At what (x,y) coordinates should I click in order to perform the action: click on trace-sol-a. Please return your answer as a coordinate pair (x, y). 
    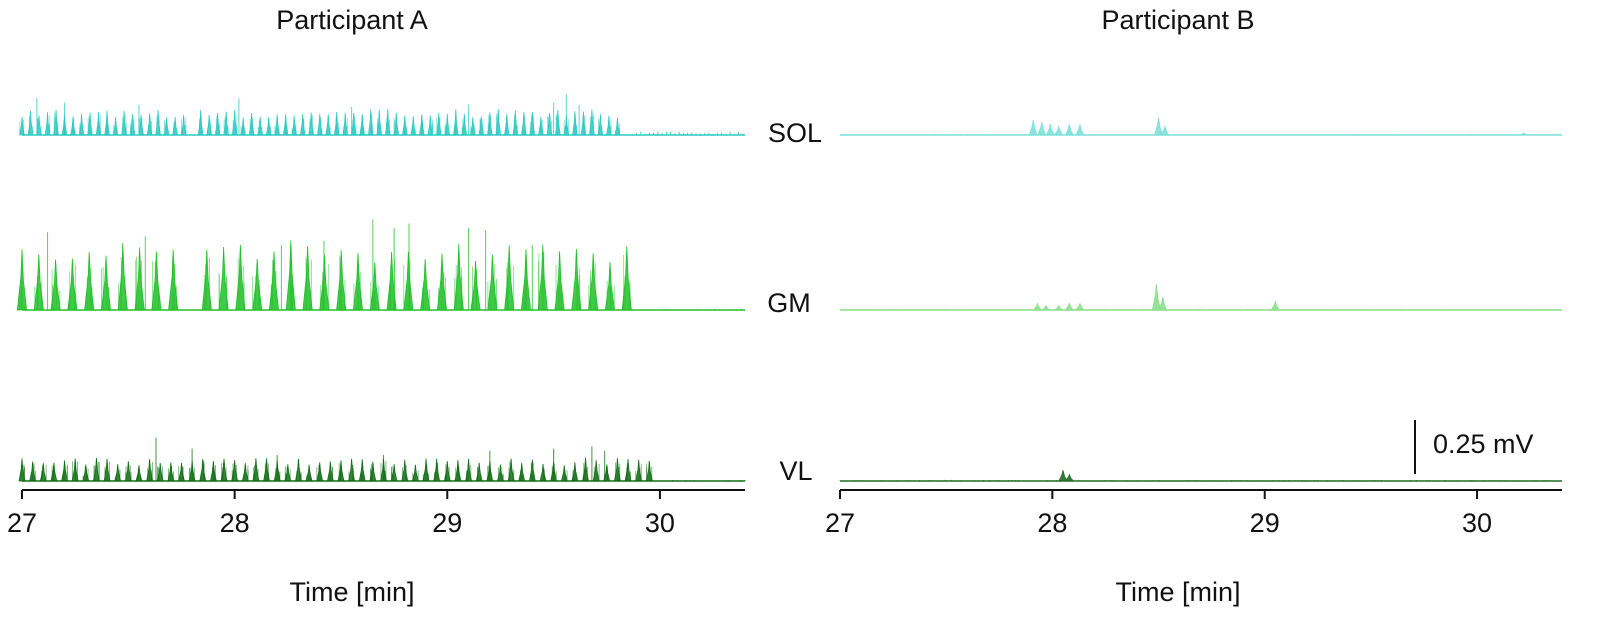
    Looking at the image, I should click on (382, 114).